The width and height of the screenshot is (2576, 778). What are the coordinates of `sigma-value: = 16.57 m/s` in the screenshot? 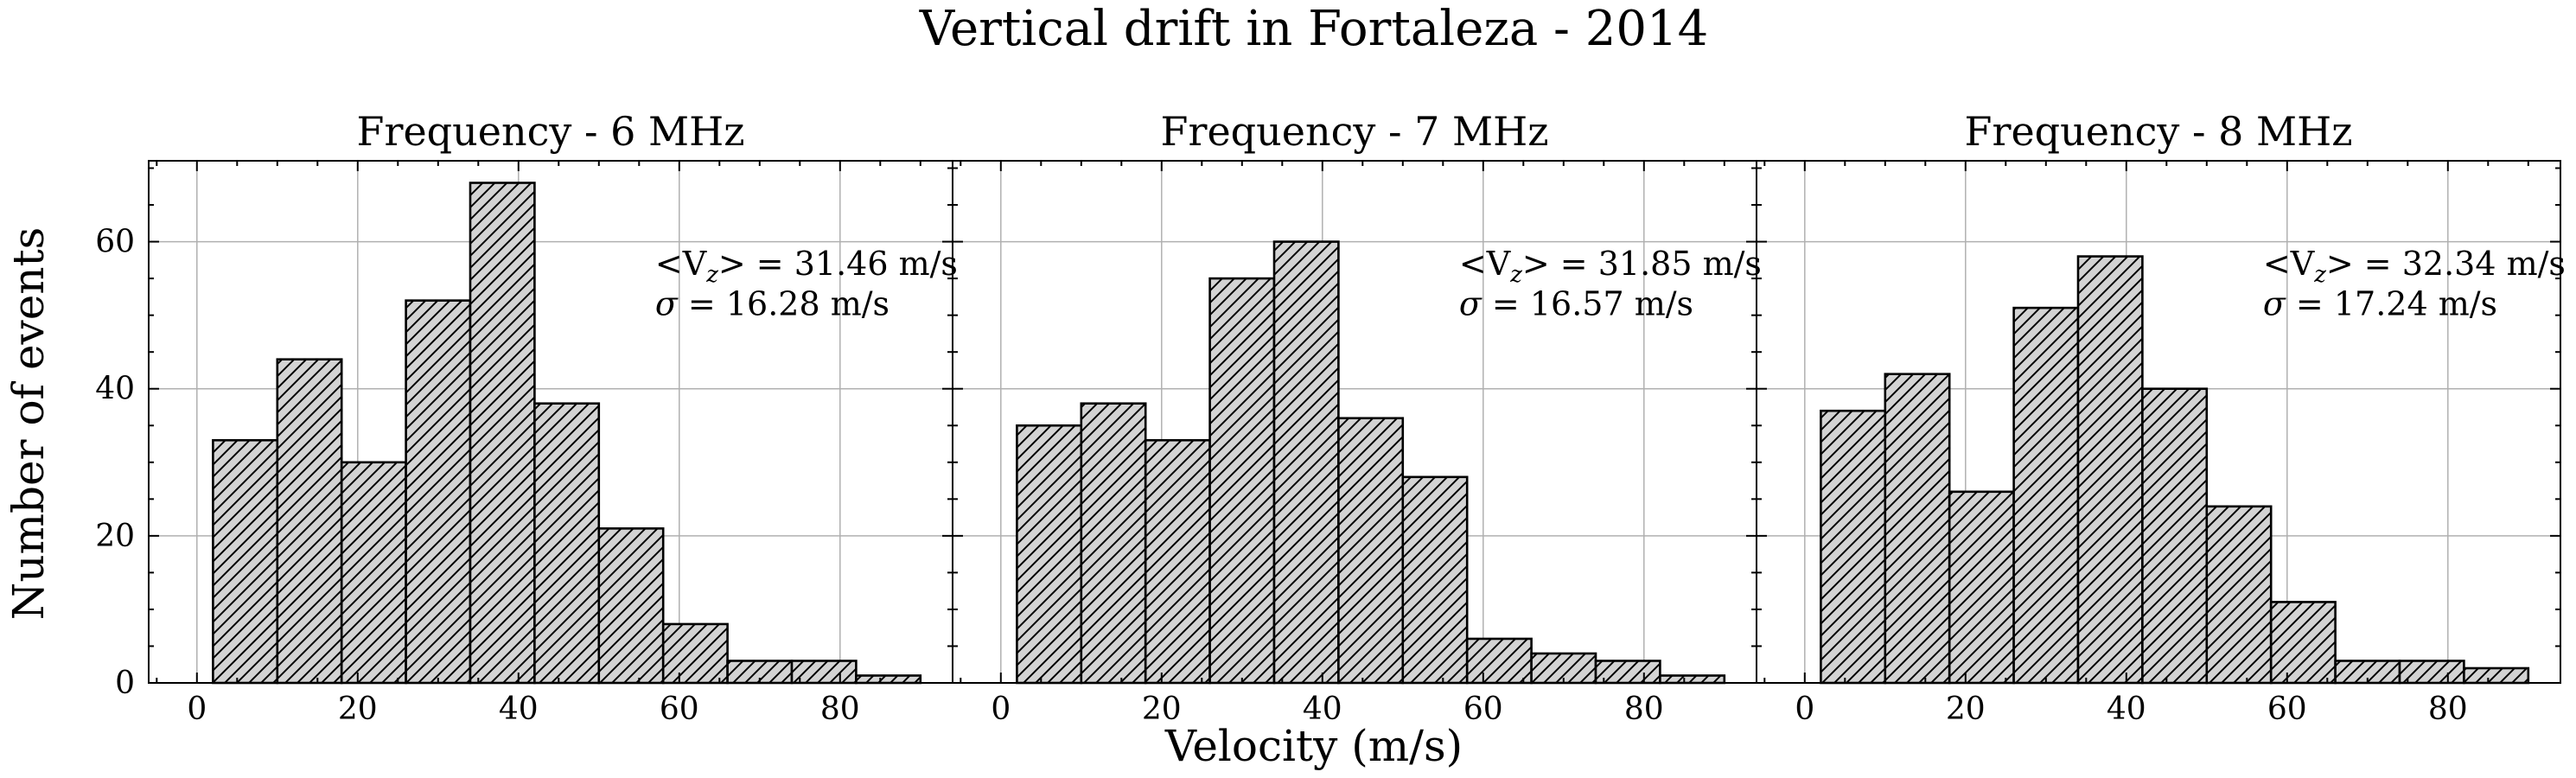 It's located at (1587, 304).